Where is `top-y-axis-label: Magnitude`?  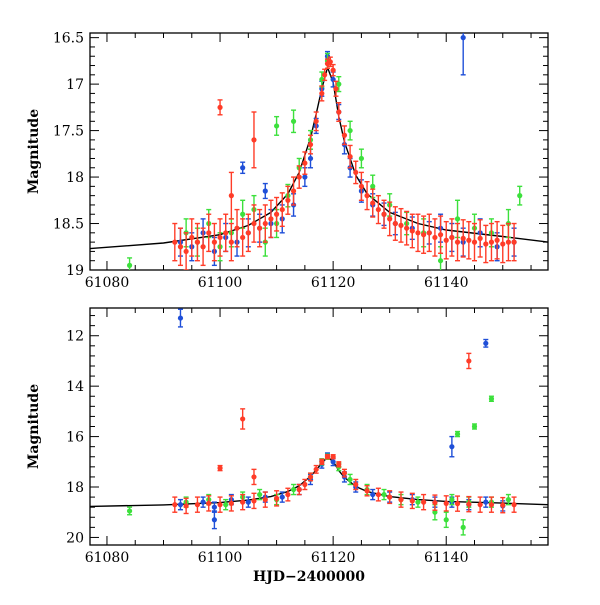 top-y-axis-label: Magnitude is located at coordinates (34, 151).